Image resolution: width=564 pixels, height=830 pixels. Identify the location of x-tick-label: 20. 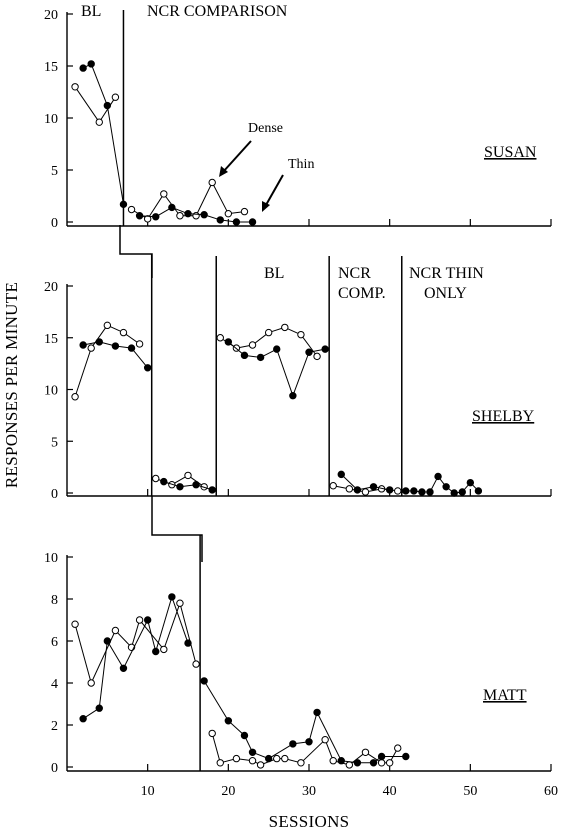
(228, 791).